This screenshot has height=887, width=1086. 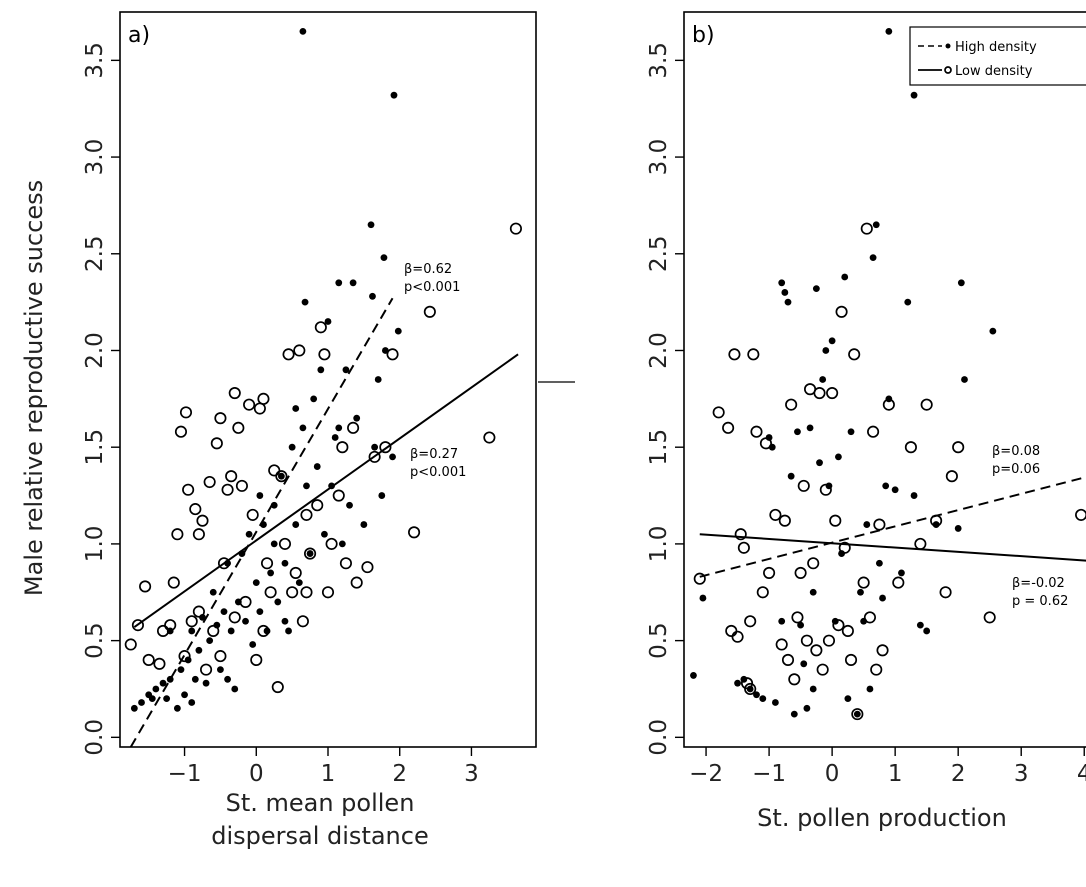 What do you see at coordinates (659, 640) in the screenshot?
I see `y-tick-label-b: 0.5` at bounding box center [659, 640].